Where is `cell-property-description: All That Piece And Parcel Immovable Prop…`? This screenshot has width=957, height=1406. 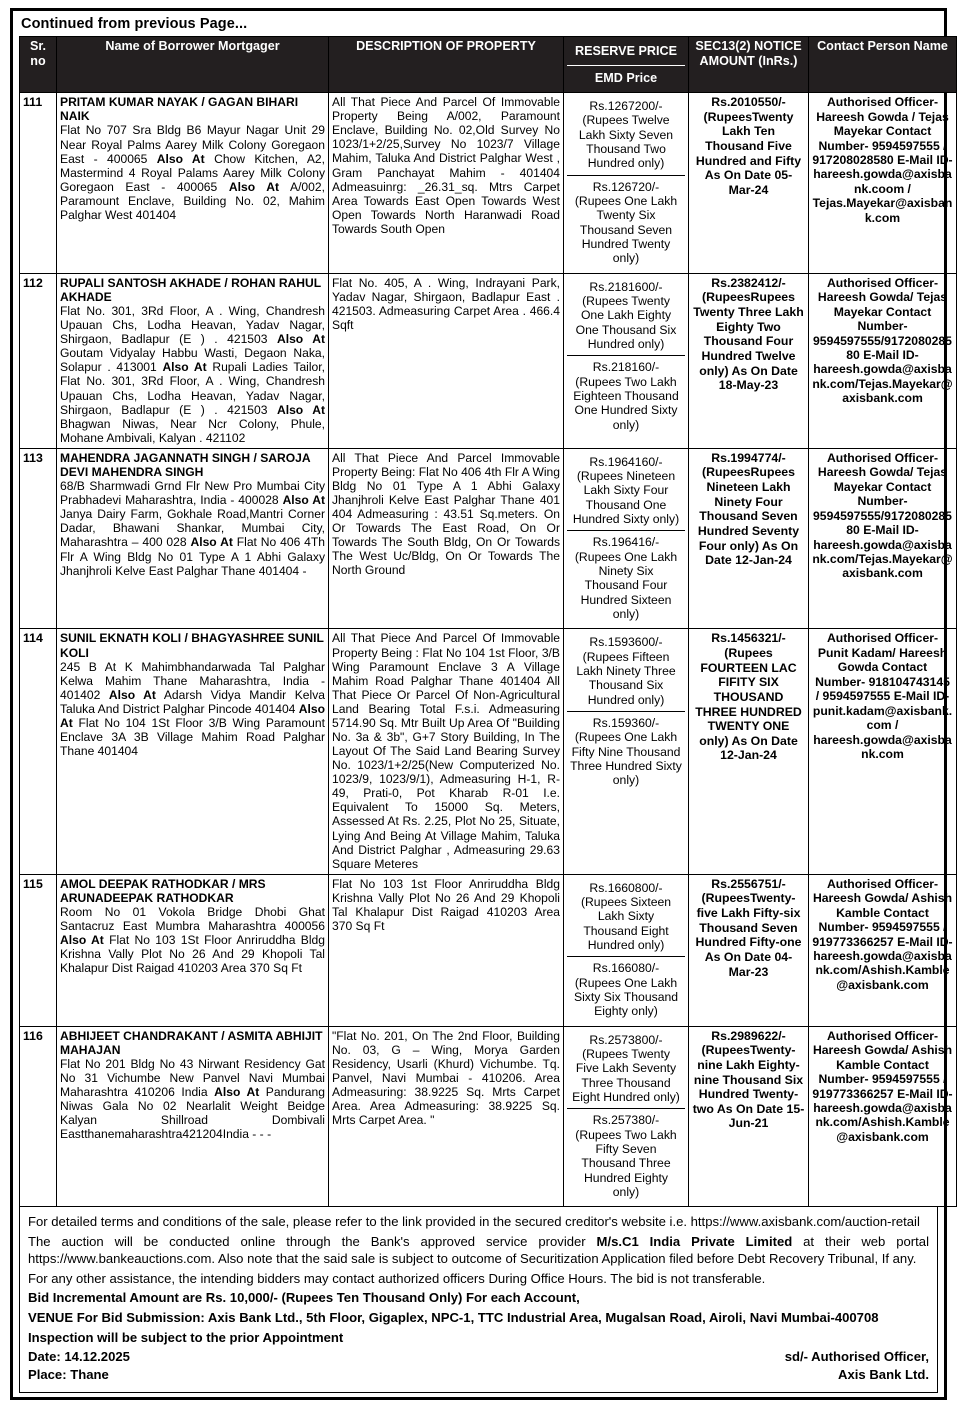 cell-property-description: All That Piece And Parcel Immovable Prop… is located at coordinates (446, 538).